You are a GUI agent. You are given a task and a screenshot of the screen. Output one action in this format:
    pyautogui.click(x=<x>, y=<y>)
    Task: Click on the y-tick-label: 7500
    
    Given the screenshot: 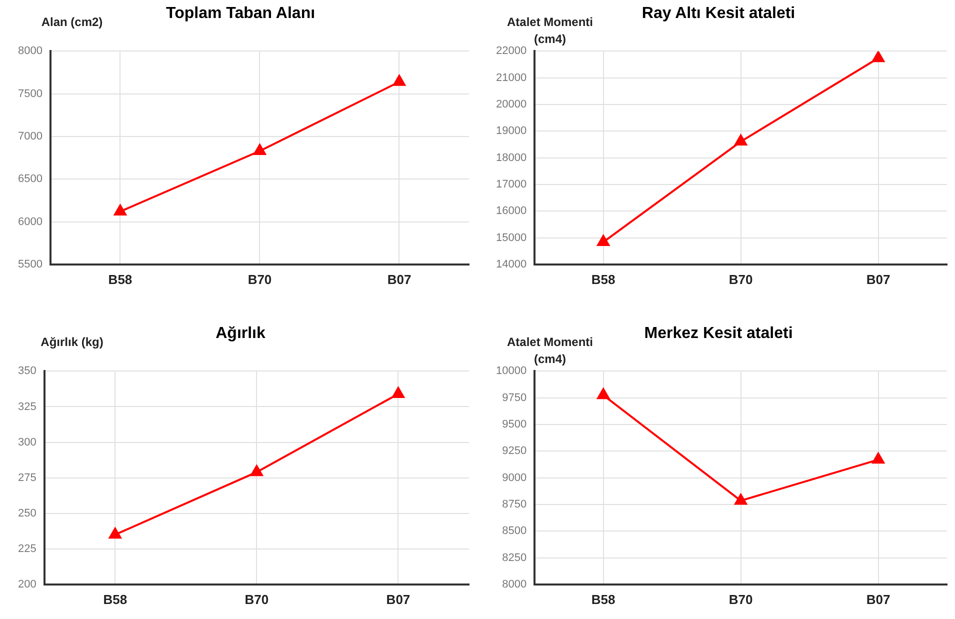 What is the action you would take?
    pyautogui.click(x=30, y=94)
    